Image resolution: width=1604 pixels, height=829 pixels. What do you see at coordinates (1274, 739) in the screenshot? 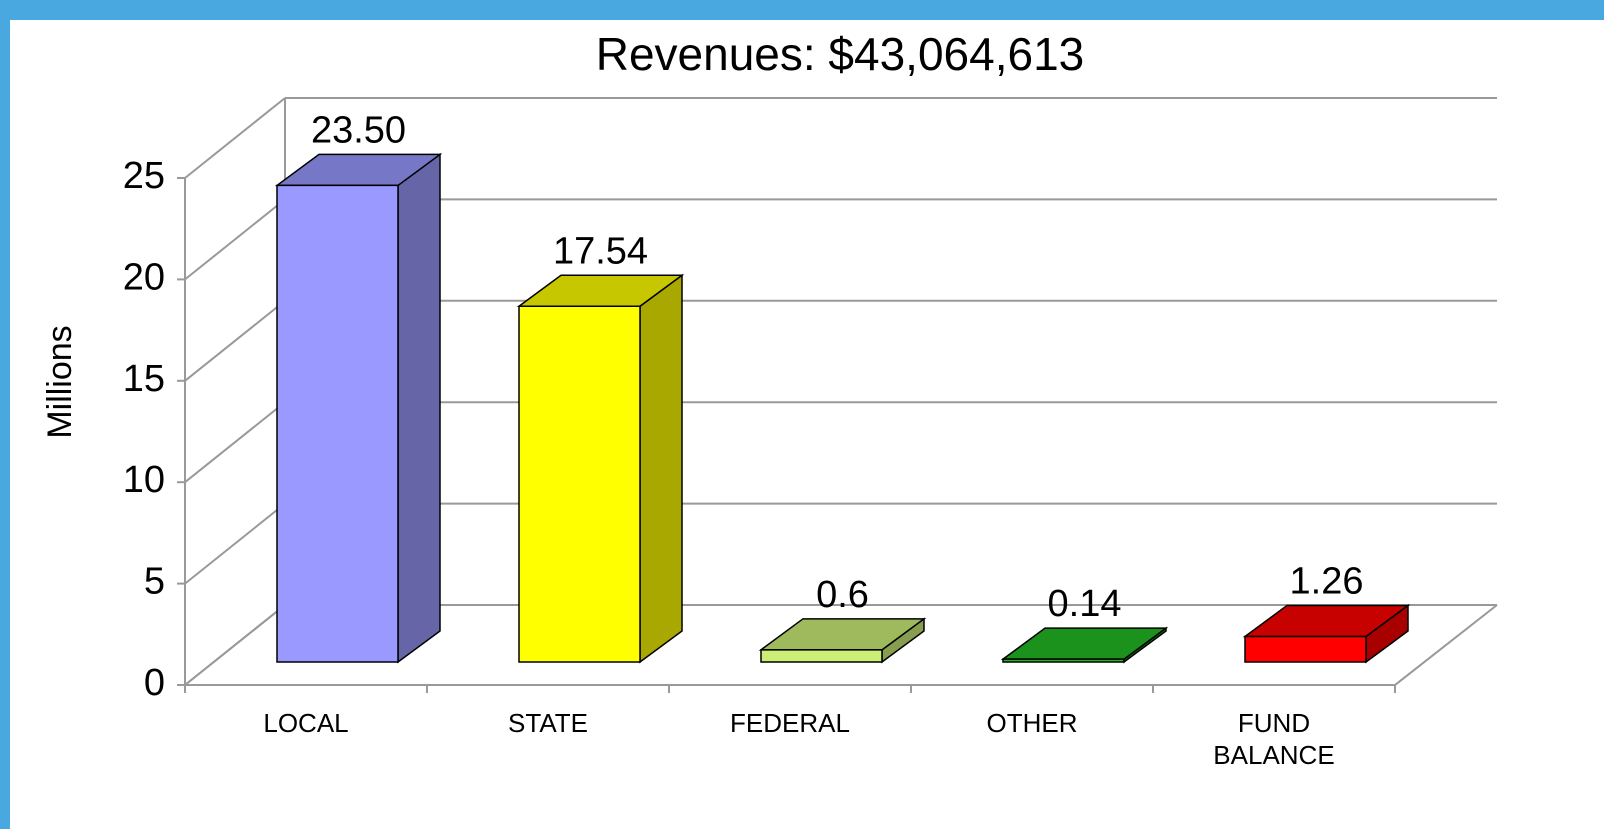
I see `x-tick-label: FUND BALANCE` at bounding box center [1274, 739].